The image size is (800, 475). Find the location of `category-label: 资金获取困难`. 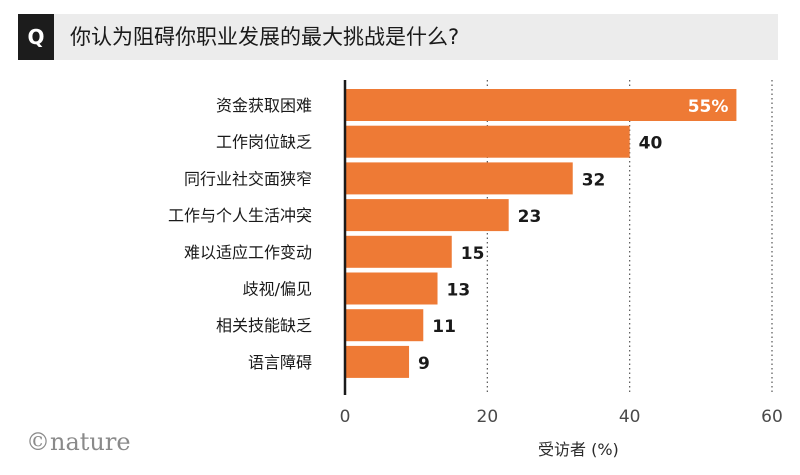

category-label: 资金获取困难 is located at coordinates (264, 105).